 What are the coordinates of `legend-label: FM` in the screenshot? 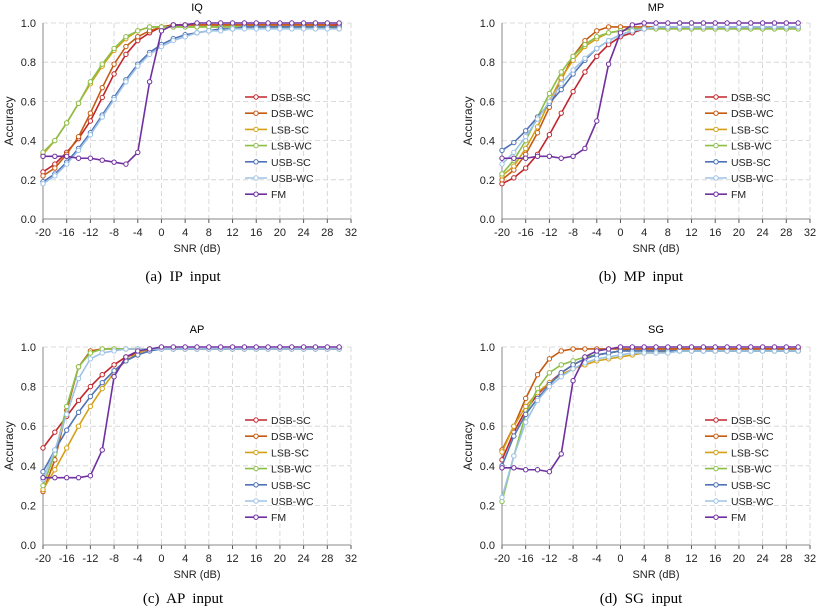 It's located at (278, 195).